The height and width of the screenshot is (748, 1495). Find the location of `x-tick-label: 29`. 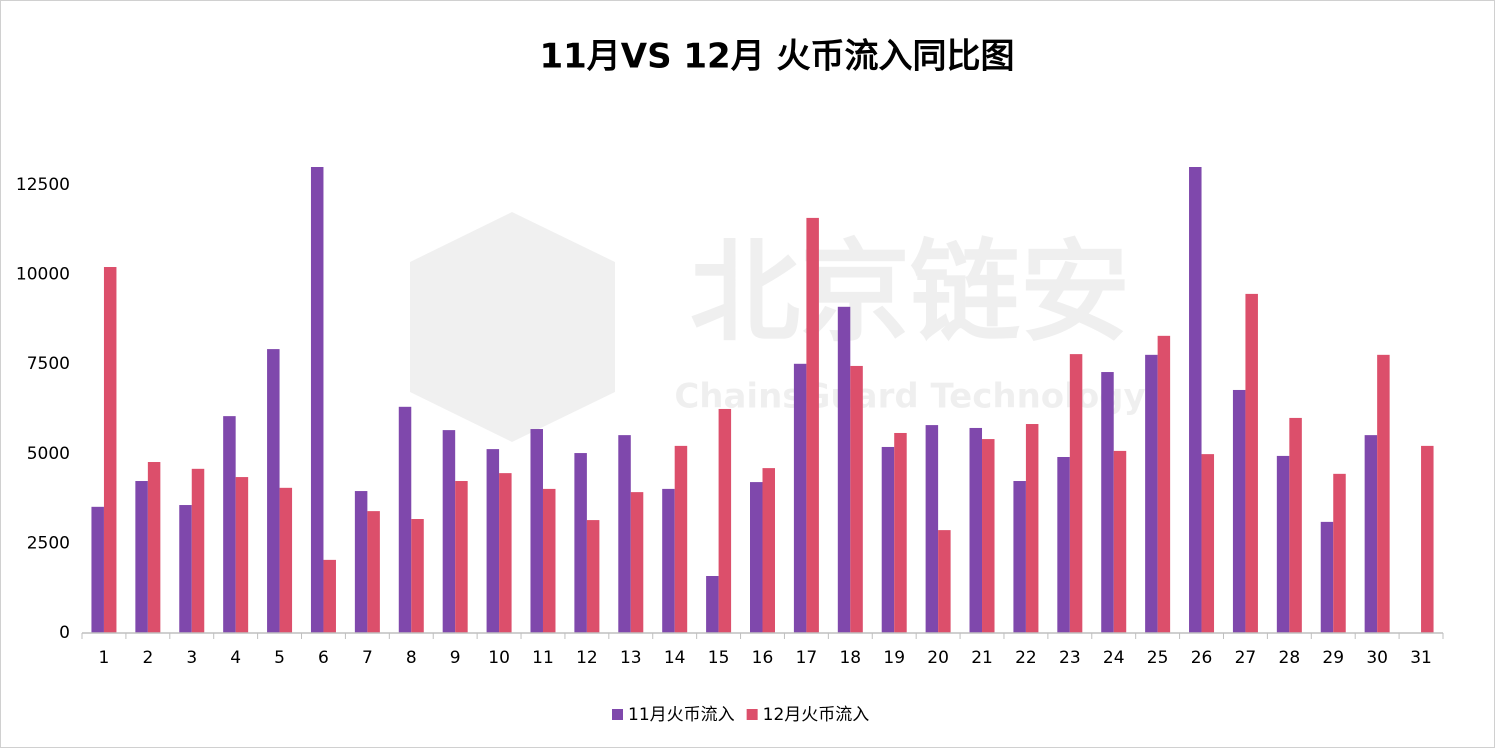

x-tick-label: 29 is located at coordinates (1333, 658).